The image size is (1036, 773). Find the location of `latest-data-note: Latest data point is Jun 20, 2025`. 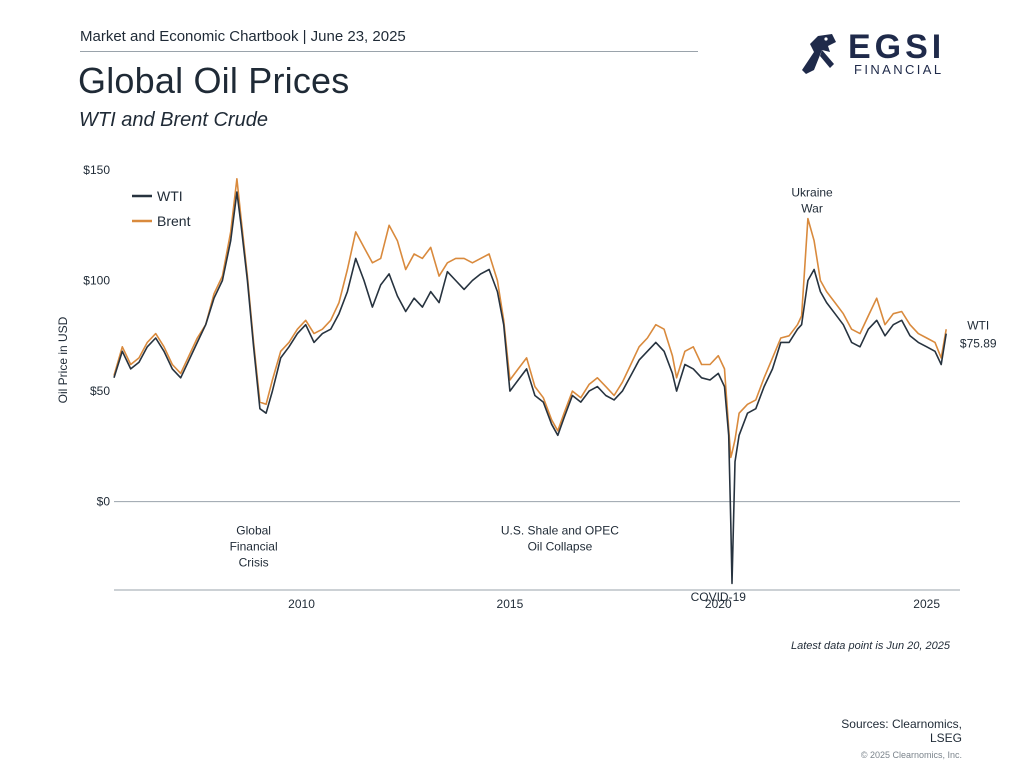

latest-data-note: Latest data point is Jun 20, 2025 is located at coordinates (870, 646).